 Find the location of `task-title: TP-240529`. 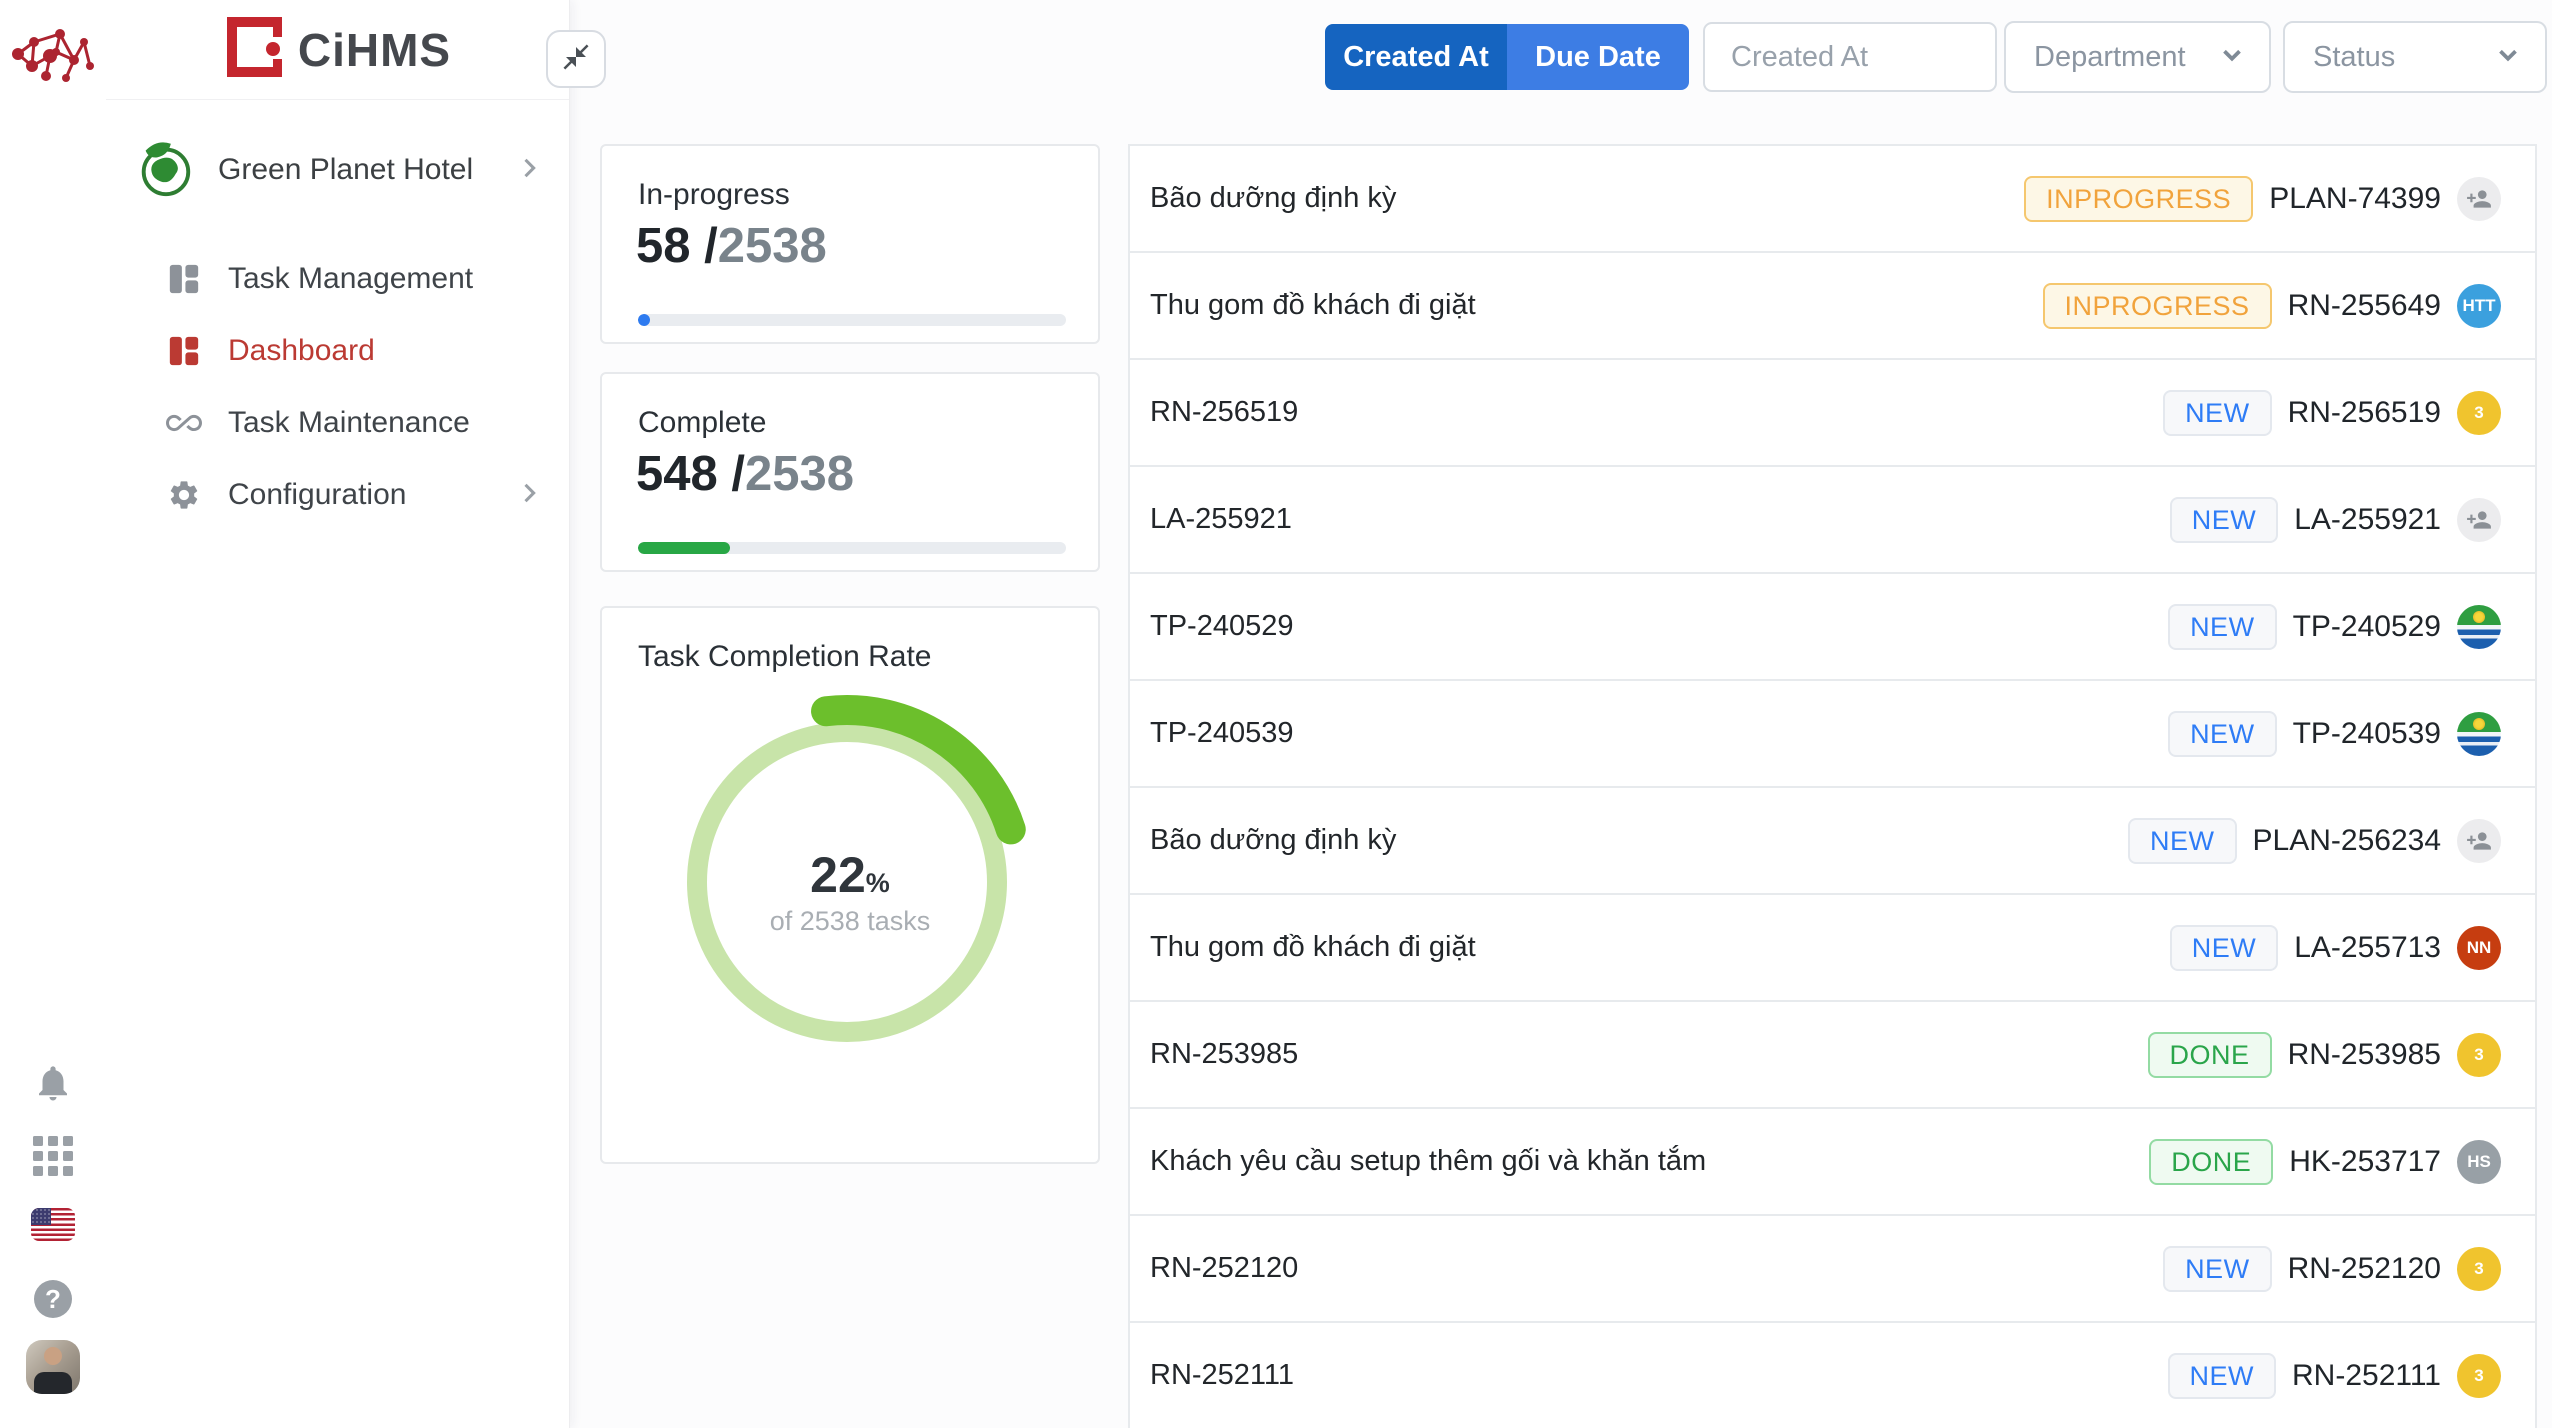

task-title: TP-240529 is located at coordinates (1222, 626).